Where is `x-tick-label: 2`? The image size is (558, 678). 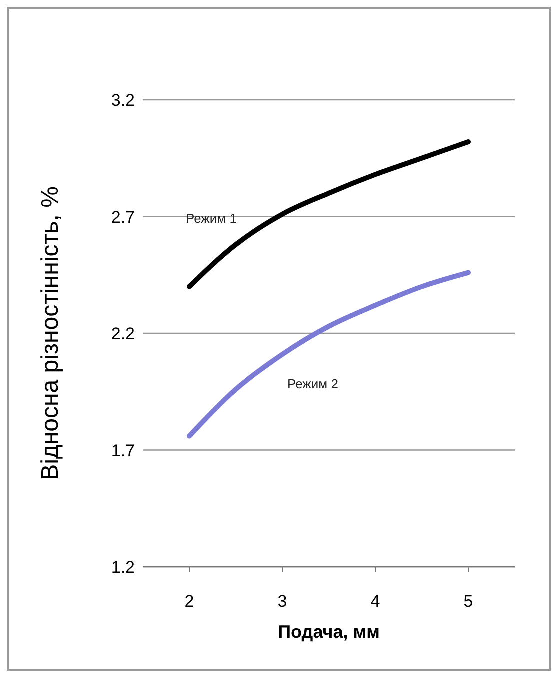
x-tick-label: 2 is located at coordinates (189, 601).